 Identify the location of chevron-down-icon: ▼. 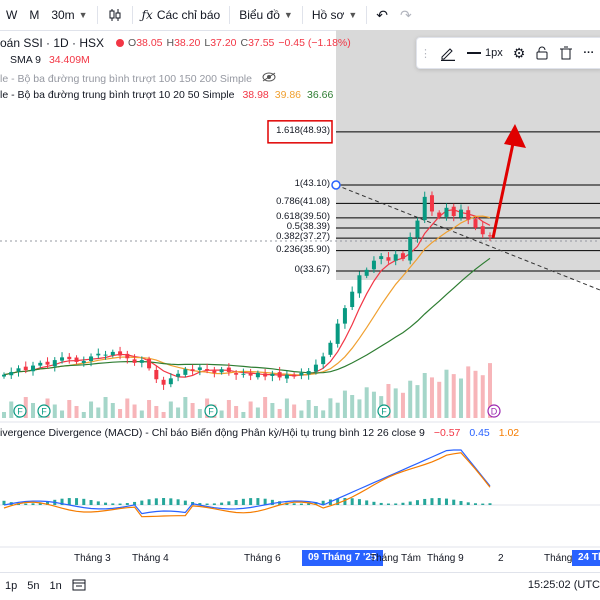
(83, 15).